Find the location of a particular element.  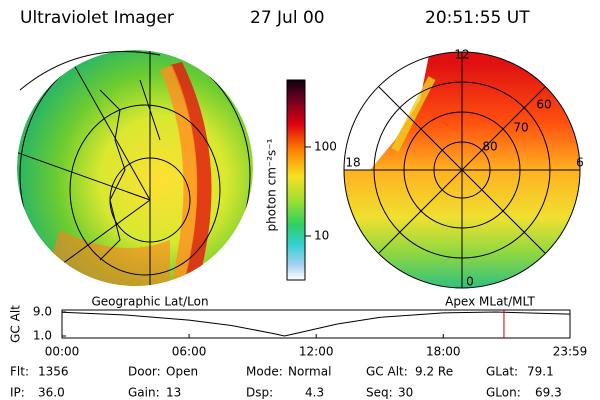

time: 20:51:55 UT is located at coordinates (477, 18).